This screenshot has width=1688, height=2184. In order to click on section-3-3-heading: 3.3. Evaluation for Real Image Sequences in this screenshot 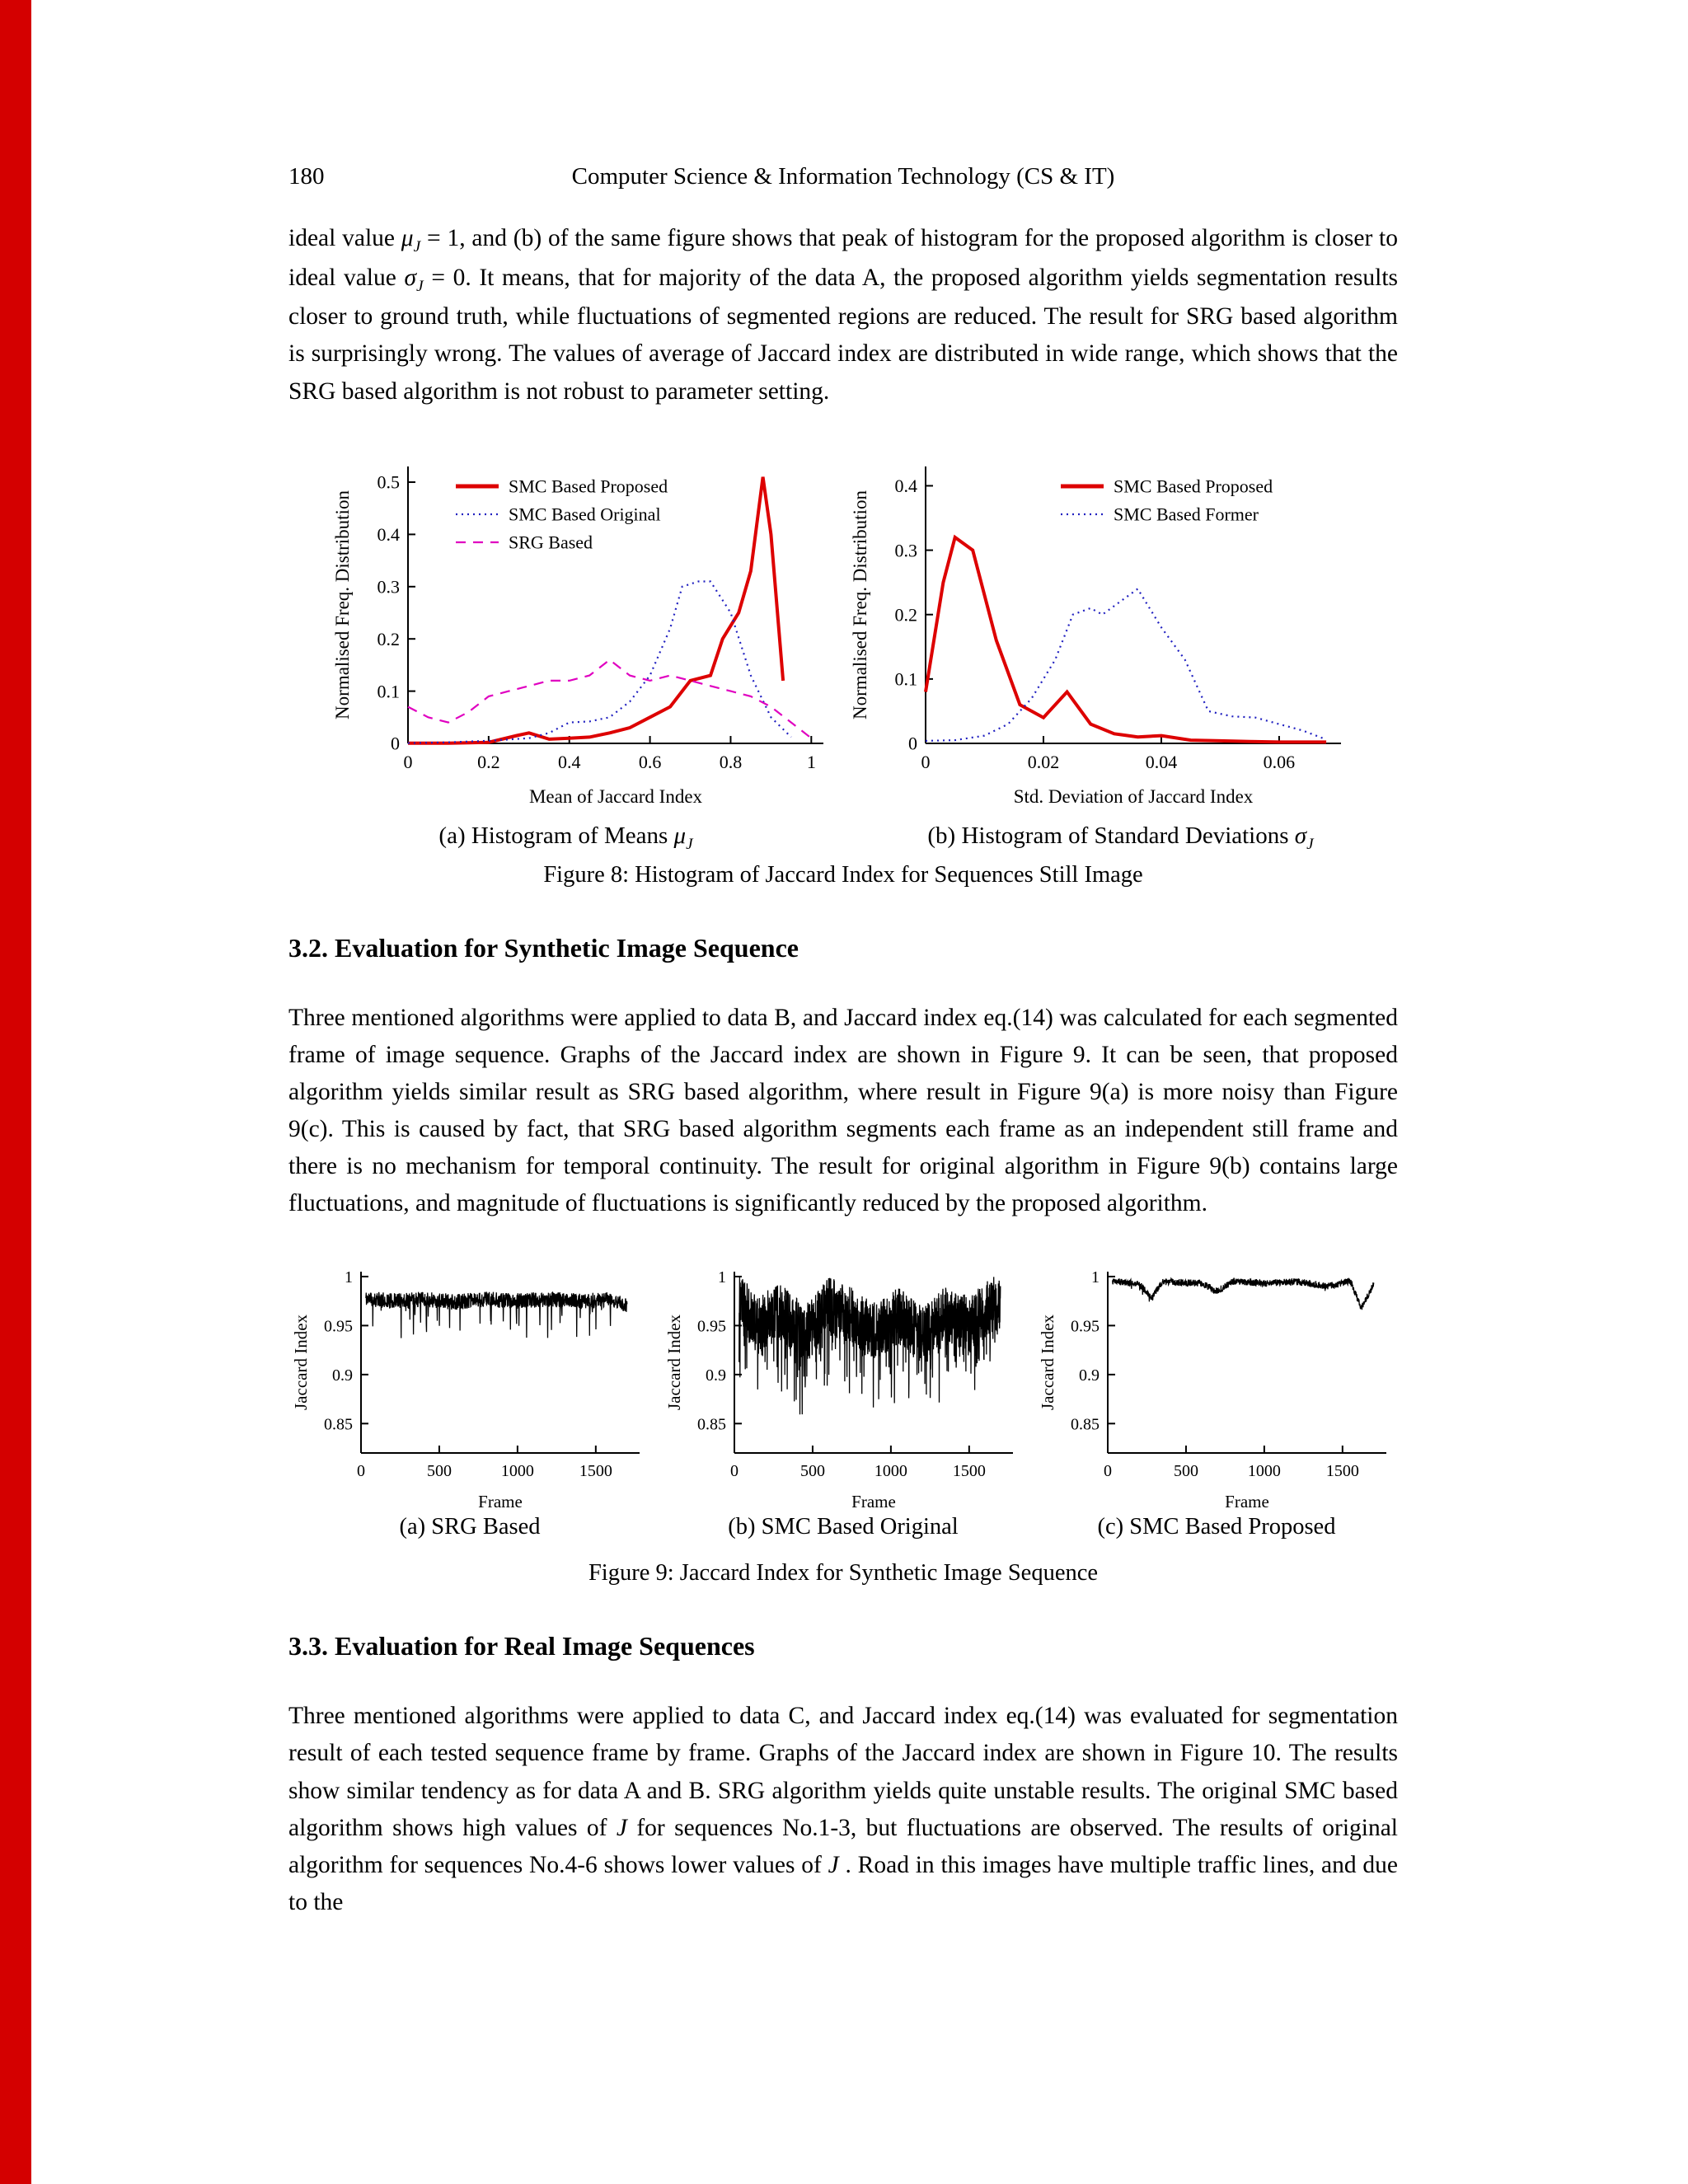, I will do `click(522, 1646)`.